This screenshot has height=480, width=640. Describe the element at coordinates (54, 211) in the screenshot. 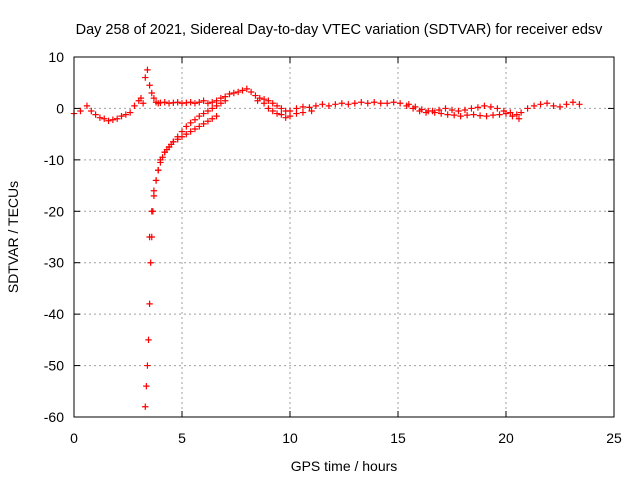

I see `y-tick-label: -20` at that location.